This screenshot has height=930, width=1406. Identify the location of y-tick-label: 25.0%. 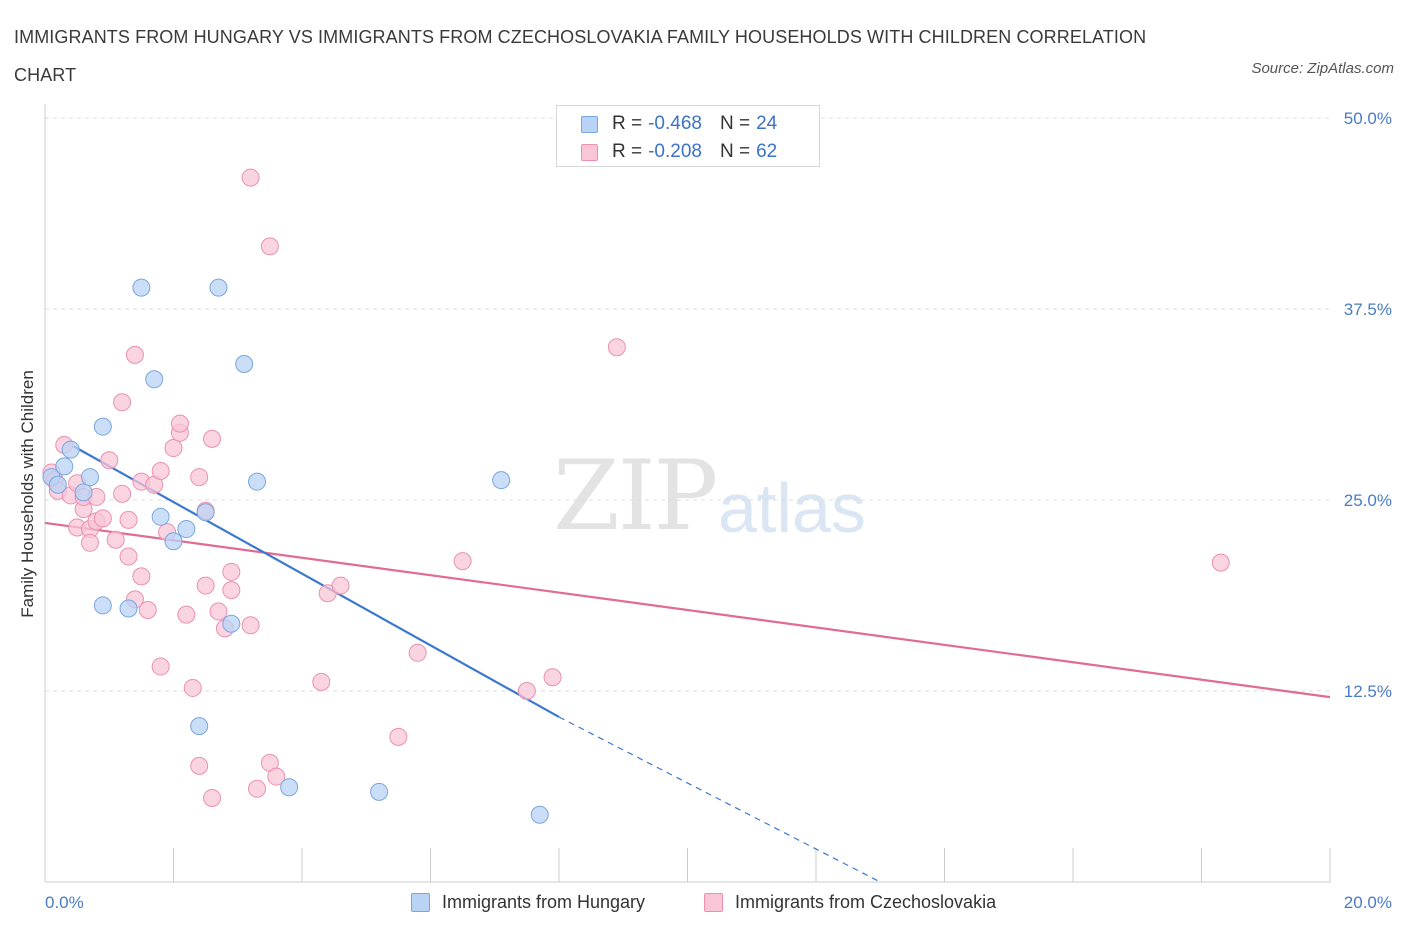
(1368, 500).